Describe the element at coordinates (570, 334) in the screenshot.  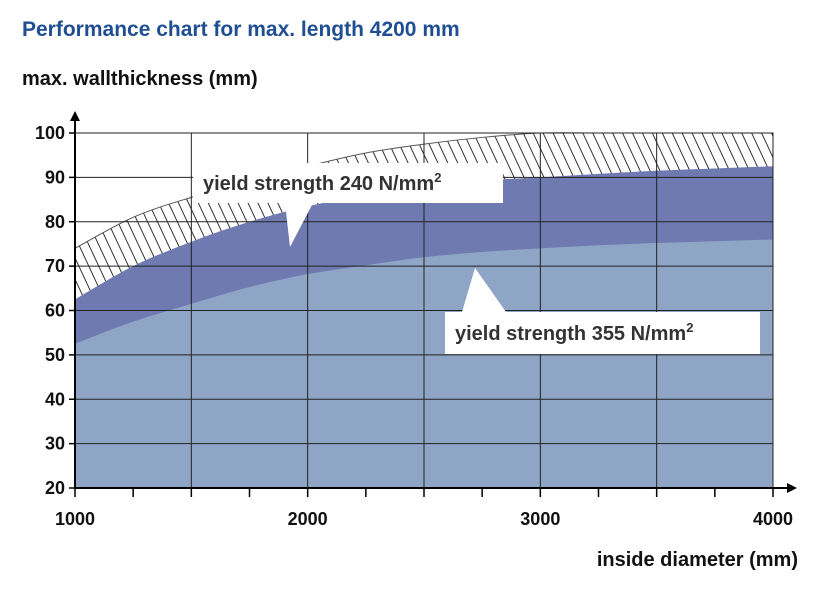
I see `callout-text: yield strength 355 N/mm` at that location.